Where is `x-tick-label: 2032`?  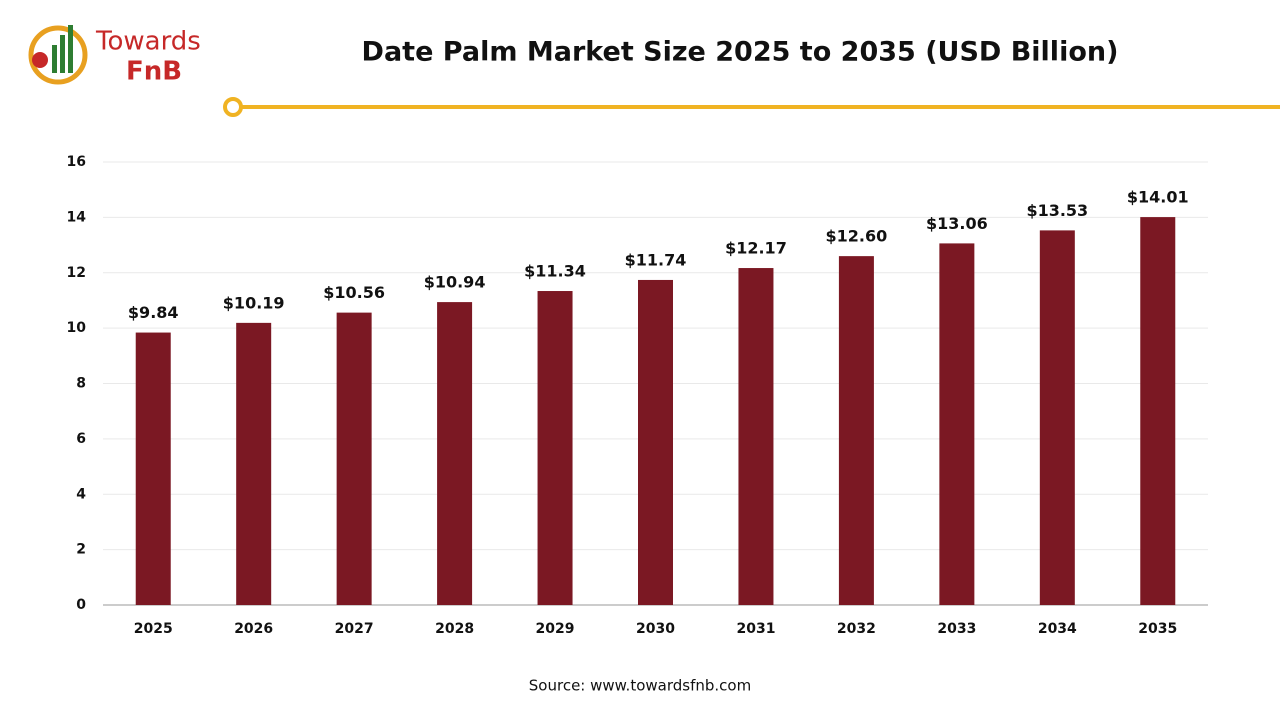
x-tick-label: 2032 is located at coordinates (856, 629).